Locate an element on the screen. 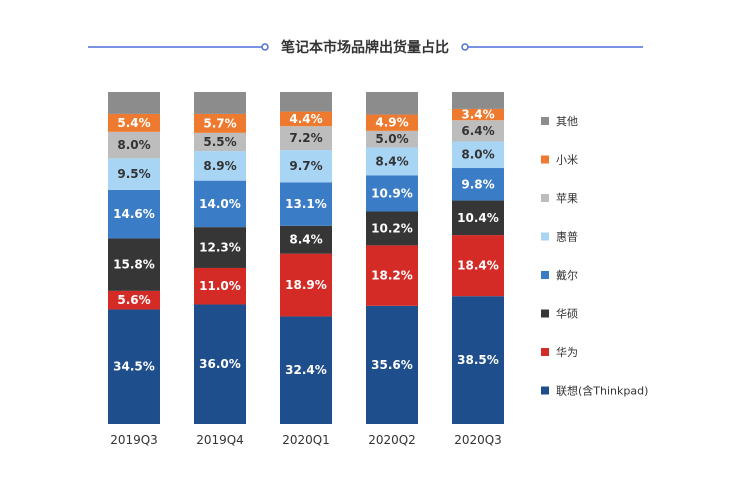 This screenshot has width=730, height=493. bar-data-label: 14.6% is located at coordinates (134, 214).